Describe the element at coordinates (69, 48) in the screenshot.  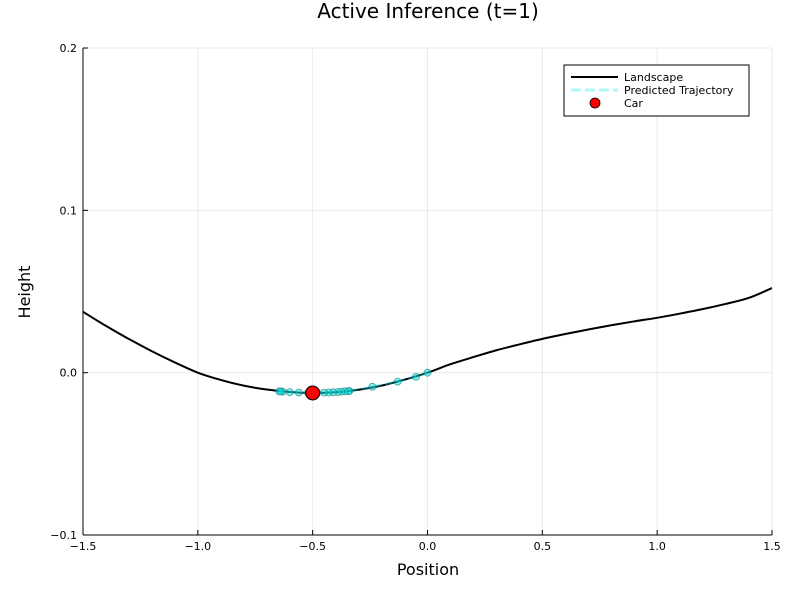
I see `y-tick-label: 0.2` at that location.